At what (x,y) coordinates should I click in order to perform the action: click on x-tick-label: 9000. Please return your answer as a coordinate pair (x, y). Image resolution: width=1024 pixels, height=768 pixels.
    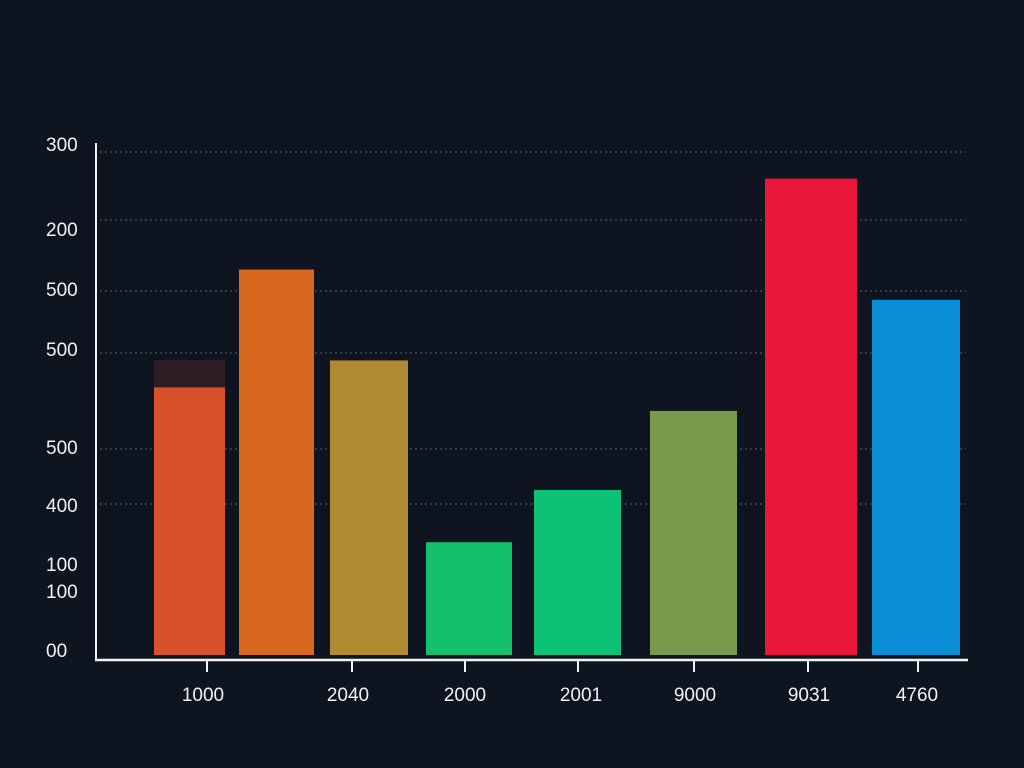
    Looking at the image, I should click on (695, 695).